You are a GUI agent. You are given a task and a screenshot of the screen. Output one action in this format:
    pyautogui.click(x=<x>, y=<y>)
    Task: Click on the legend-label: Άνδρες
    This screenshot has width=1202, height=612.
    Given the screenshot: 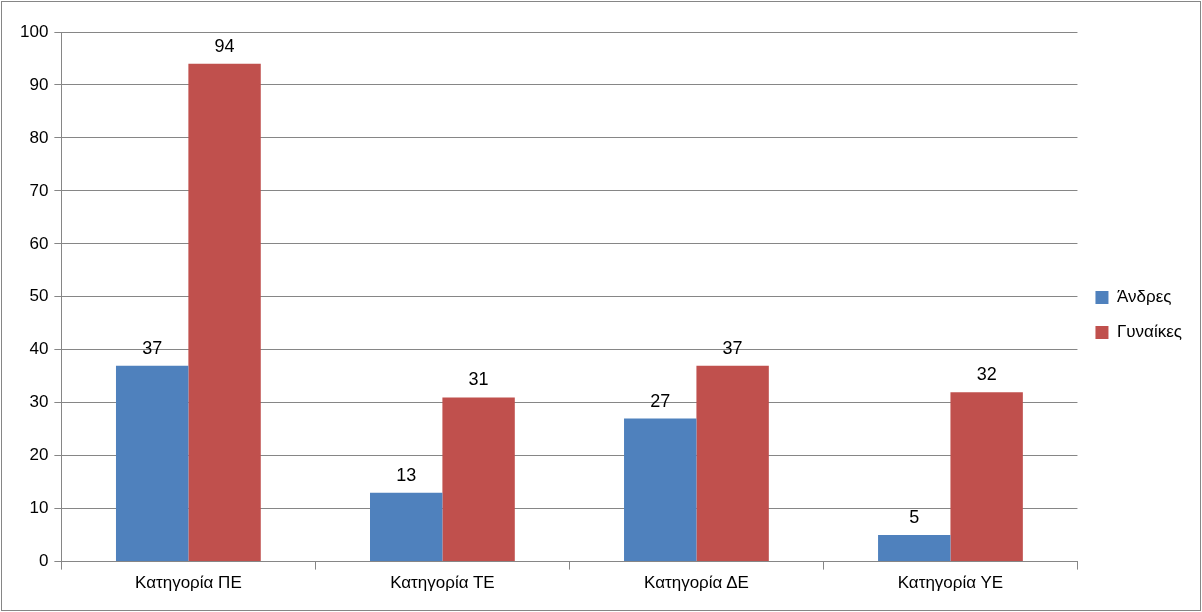 What is the action you would take?
    pyautogui.click(x=1144, y=297)
    